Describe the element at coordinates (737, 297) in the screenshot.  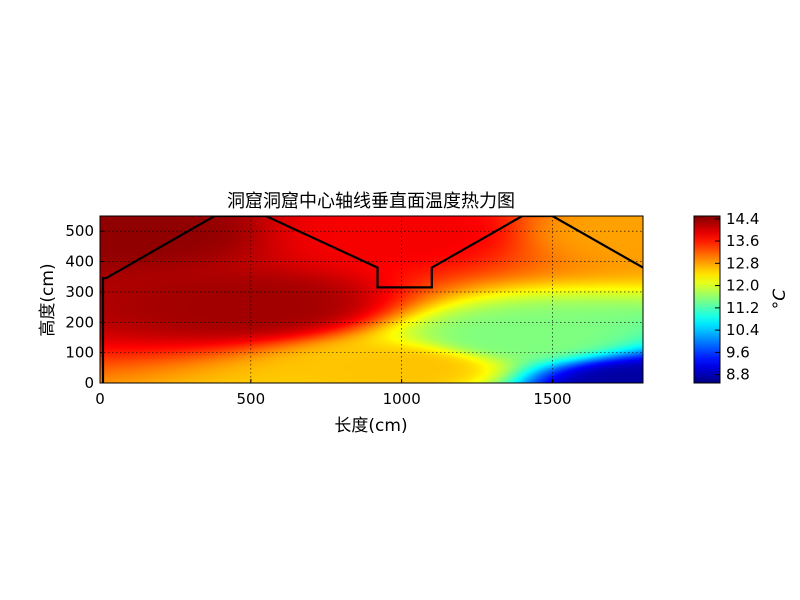
I see `colorbar-ticks: 8.8 9.6 10.4 11.2 12.0 12.8 13.6 14.4` at that location.